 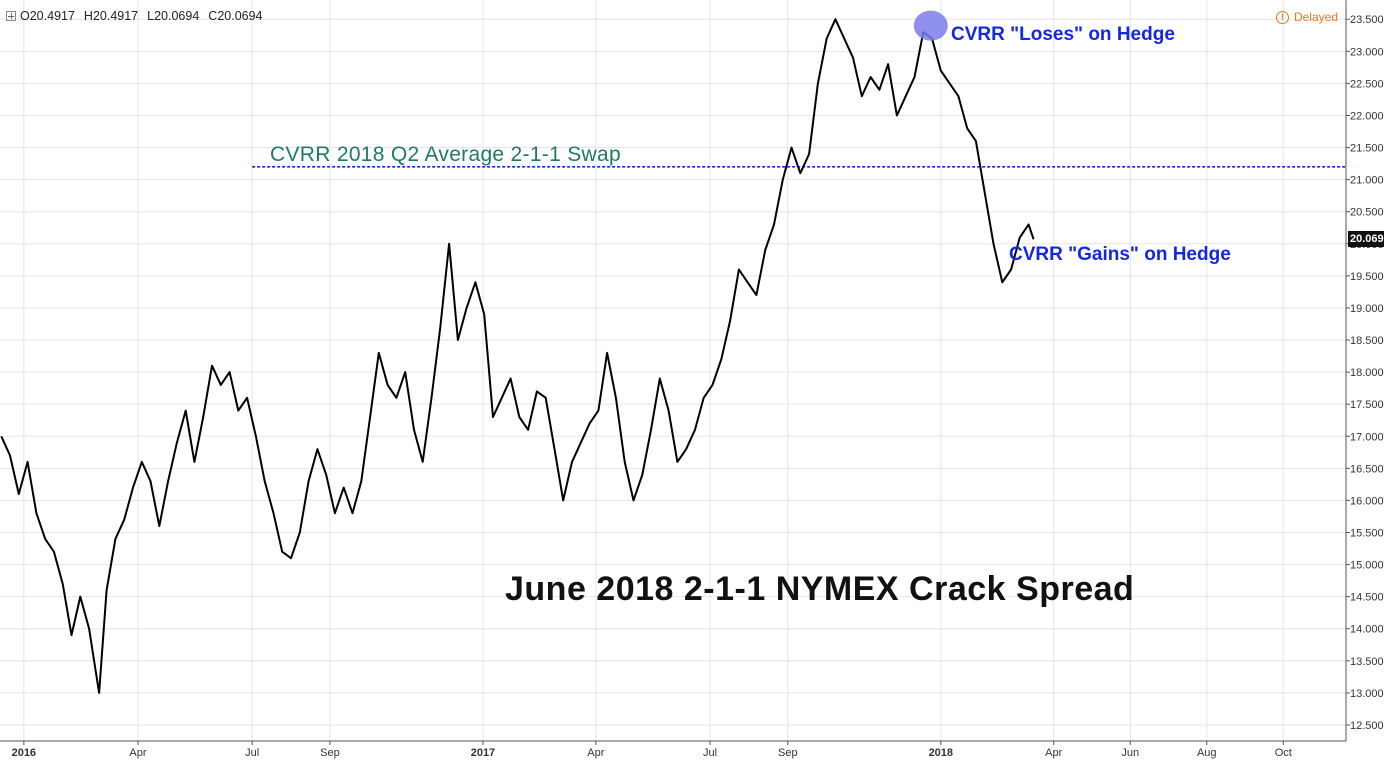 I want to click on y-tick-label: 19.500, so click(x=1367, y=277).